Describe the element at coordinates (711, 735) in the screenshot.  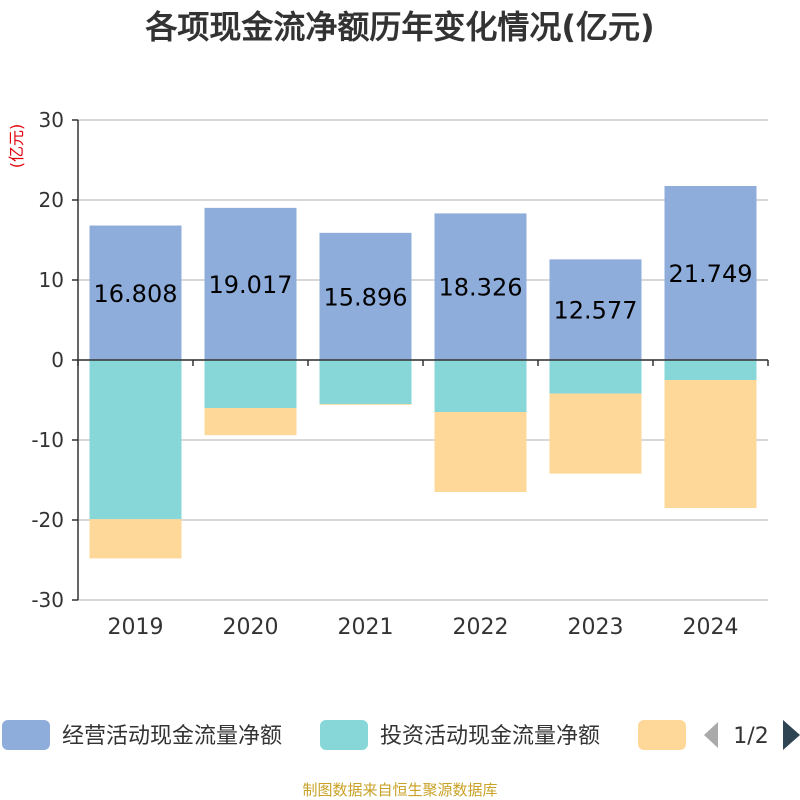
I see `legend-prev-page-icon` at that location.